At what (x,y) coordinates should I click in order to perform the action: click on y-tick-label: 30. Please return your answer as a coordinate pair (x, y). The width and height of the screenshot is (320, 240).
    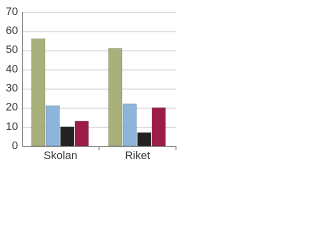
    Looking at the image, I should click on (12, 88).